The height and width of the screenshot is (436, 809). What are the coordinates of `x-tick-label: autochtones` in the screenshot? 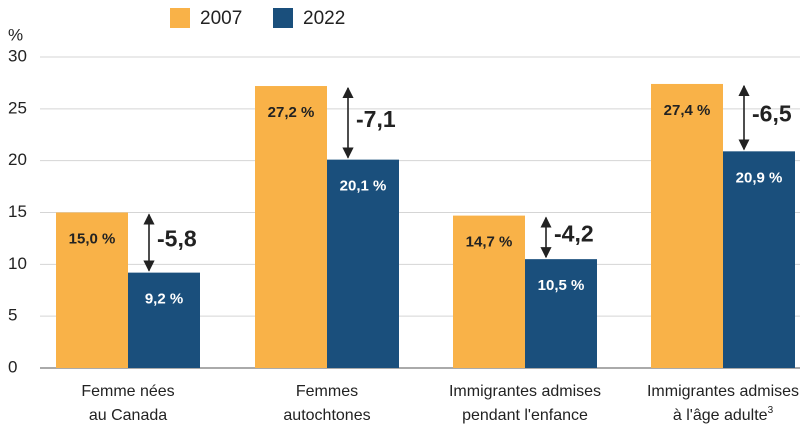 It's located at (326, 415).